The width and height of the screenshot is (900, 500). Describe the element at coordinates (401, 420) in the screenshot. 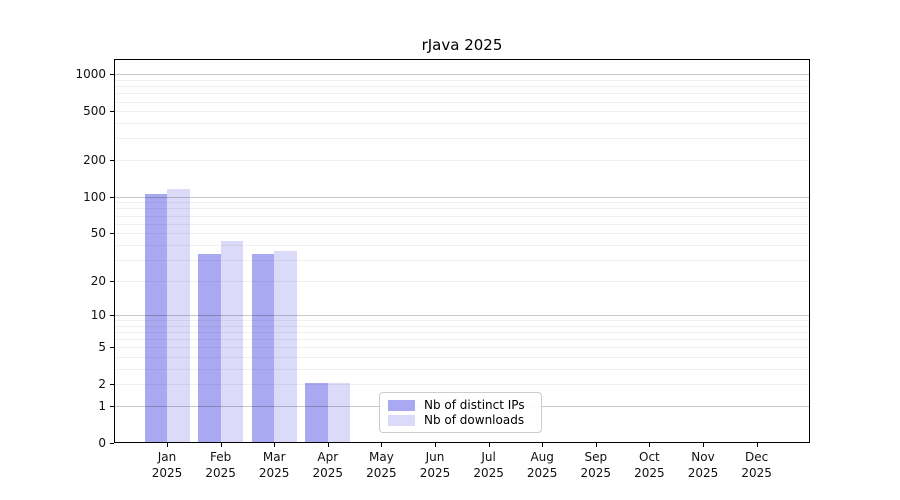

I see `legend-swatch-downloads` at that location.